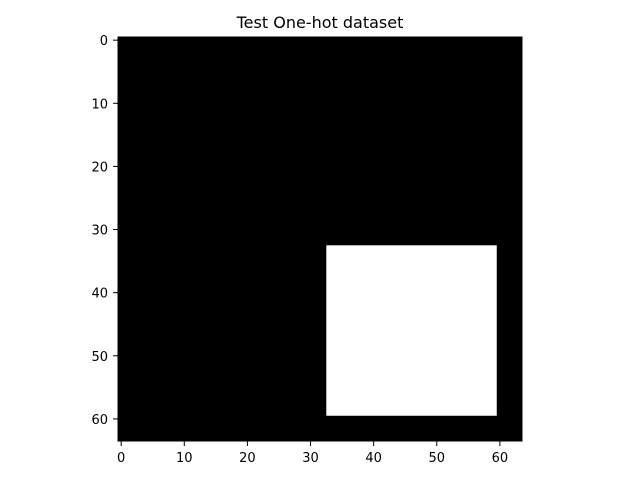 The width and height of the screenshot is (640, 480). I want to click on y-axis: 0 10 20 30 40 50 60, so click(104, 231).